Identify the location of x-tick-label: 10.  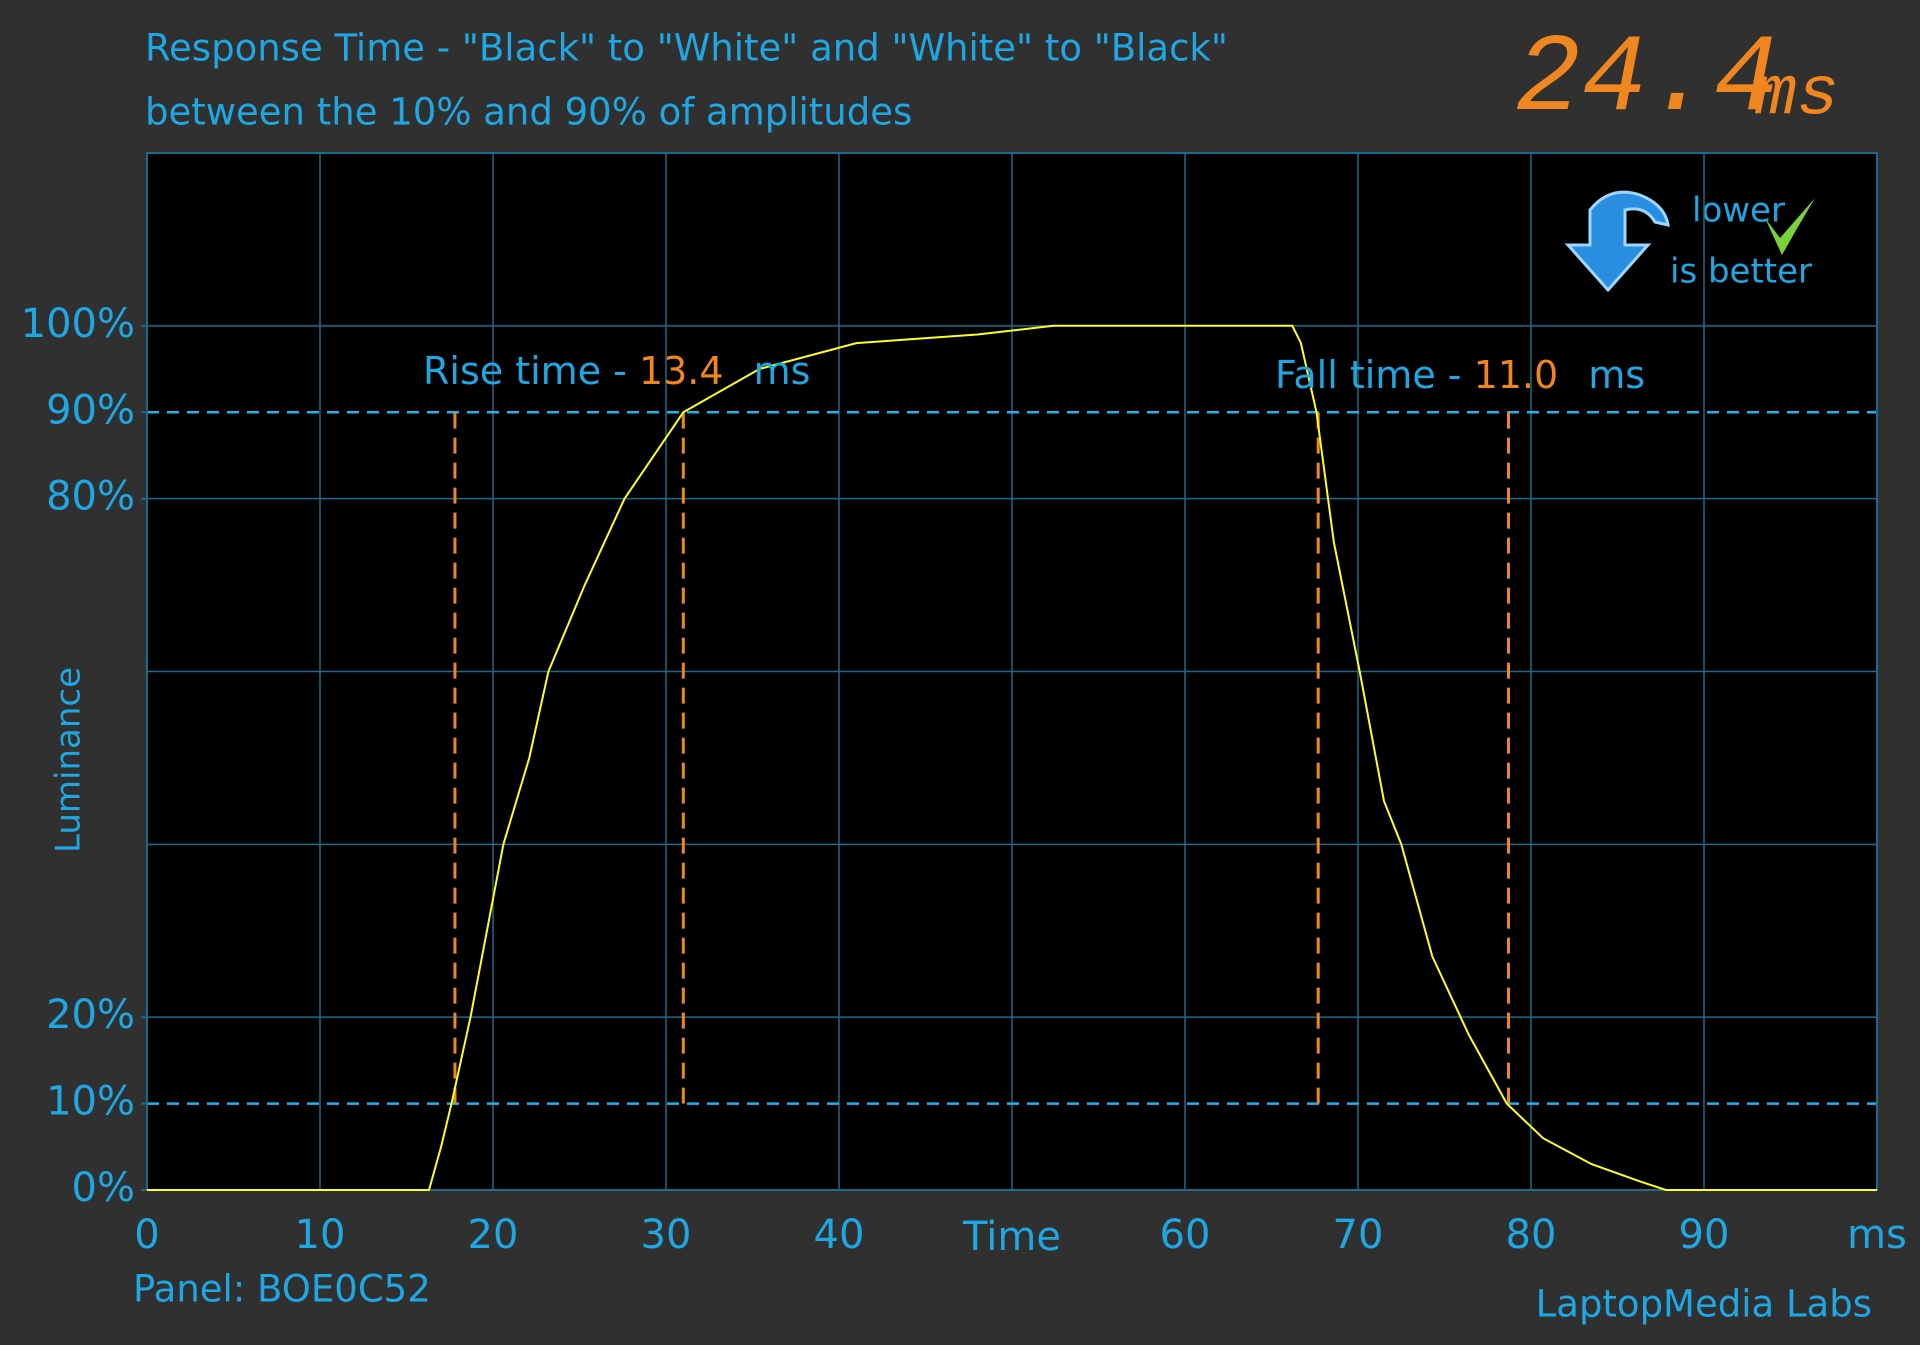
(320, 1235).